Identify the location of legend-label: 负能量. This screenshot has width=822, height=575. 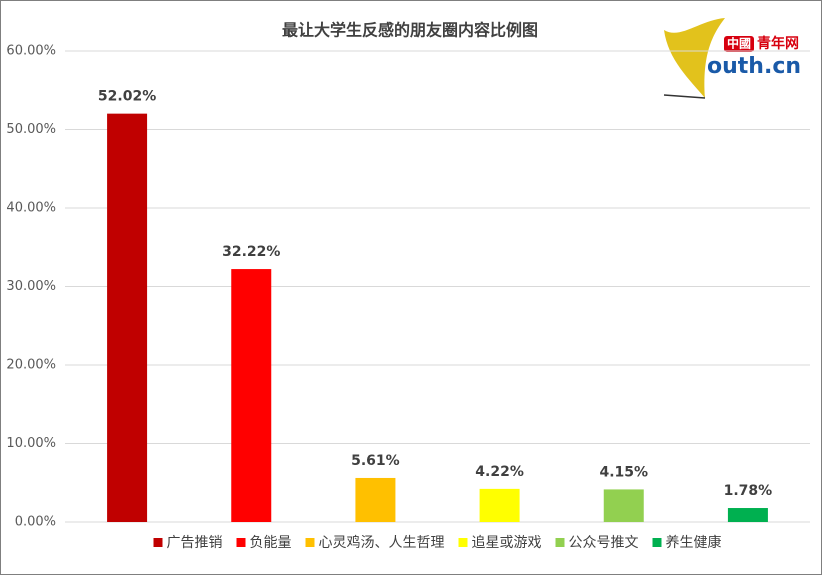
(271, 543).